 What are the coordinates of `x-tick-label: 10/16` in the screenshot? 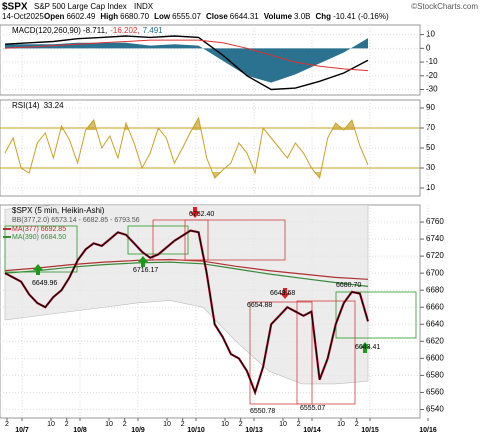 It's located at (428, 430).